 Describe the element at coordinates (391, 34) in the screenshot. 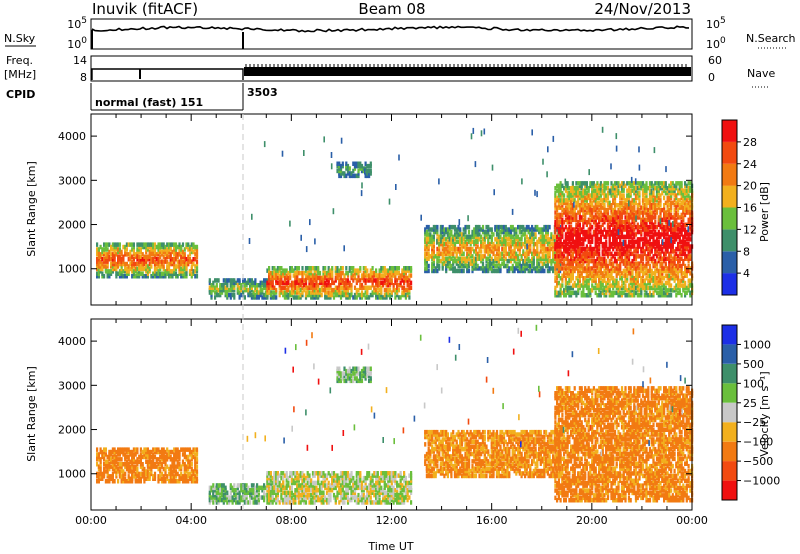

I see `noise-strip-frame` at that location.